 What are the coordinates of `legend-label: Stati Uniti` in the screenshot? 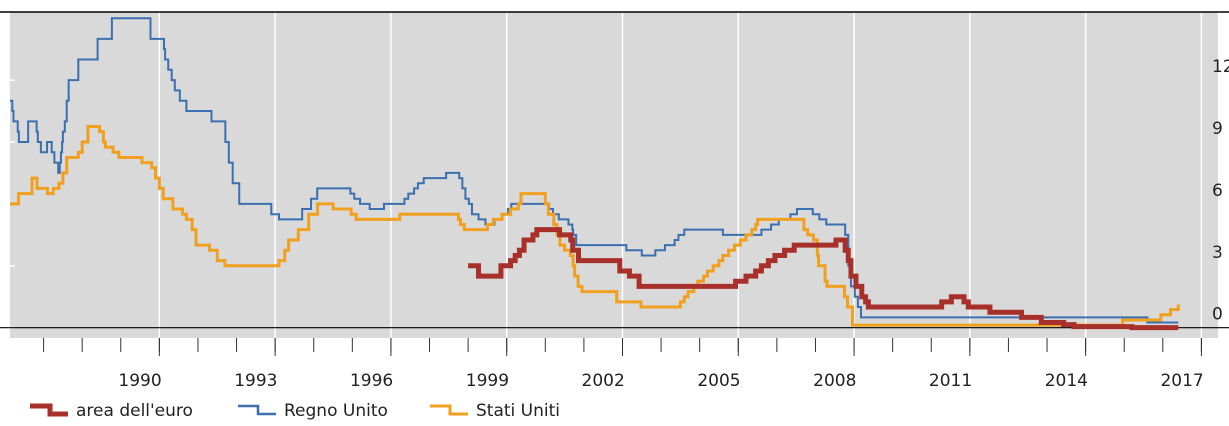 It's located at (518, 411).